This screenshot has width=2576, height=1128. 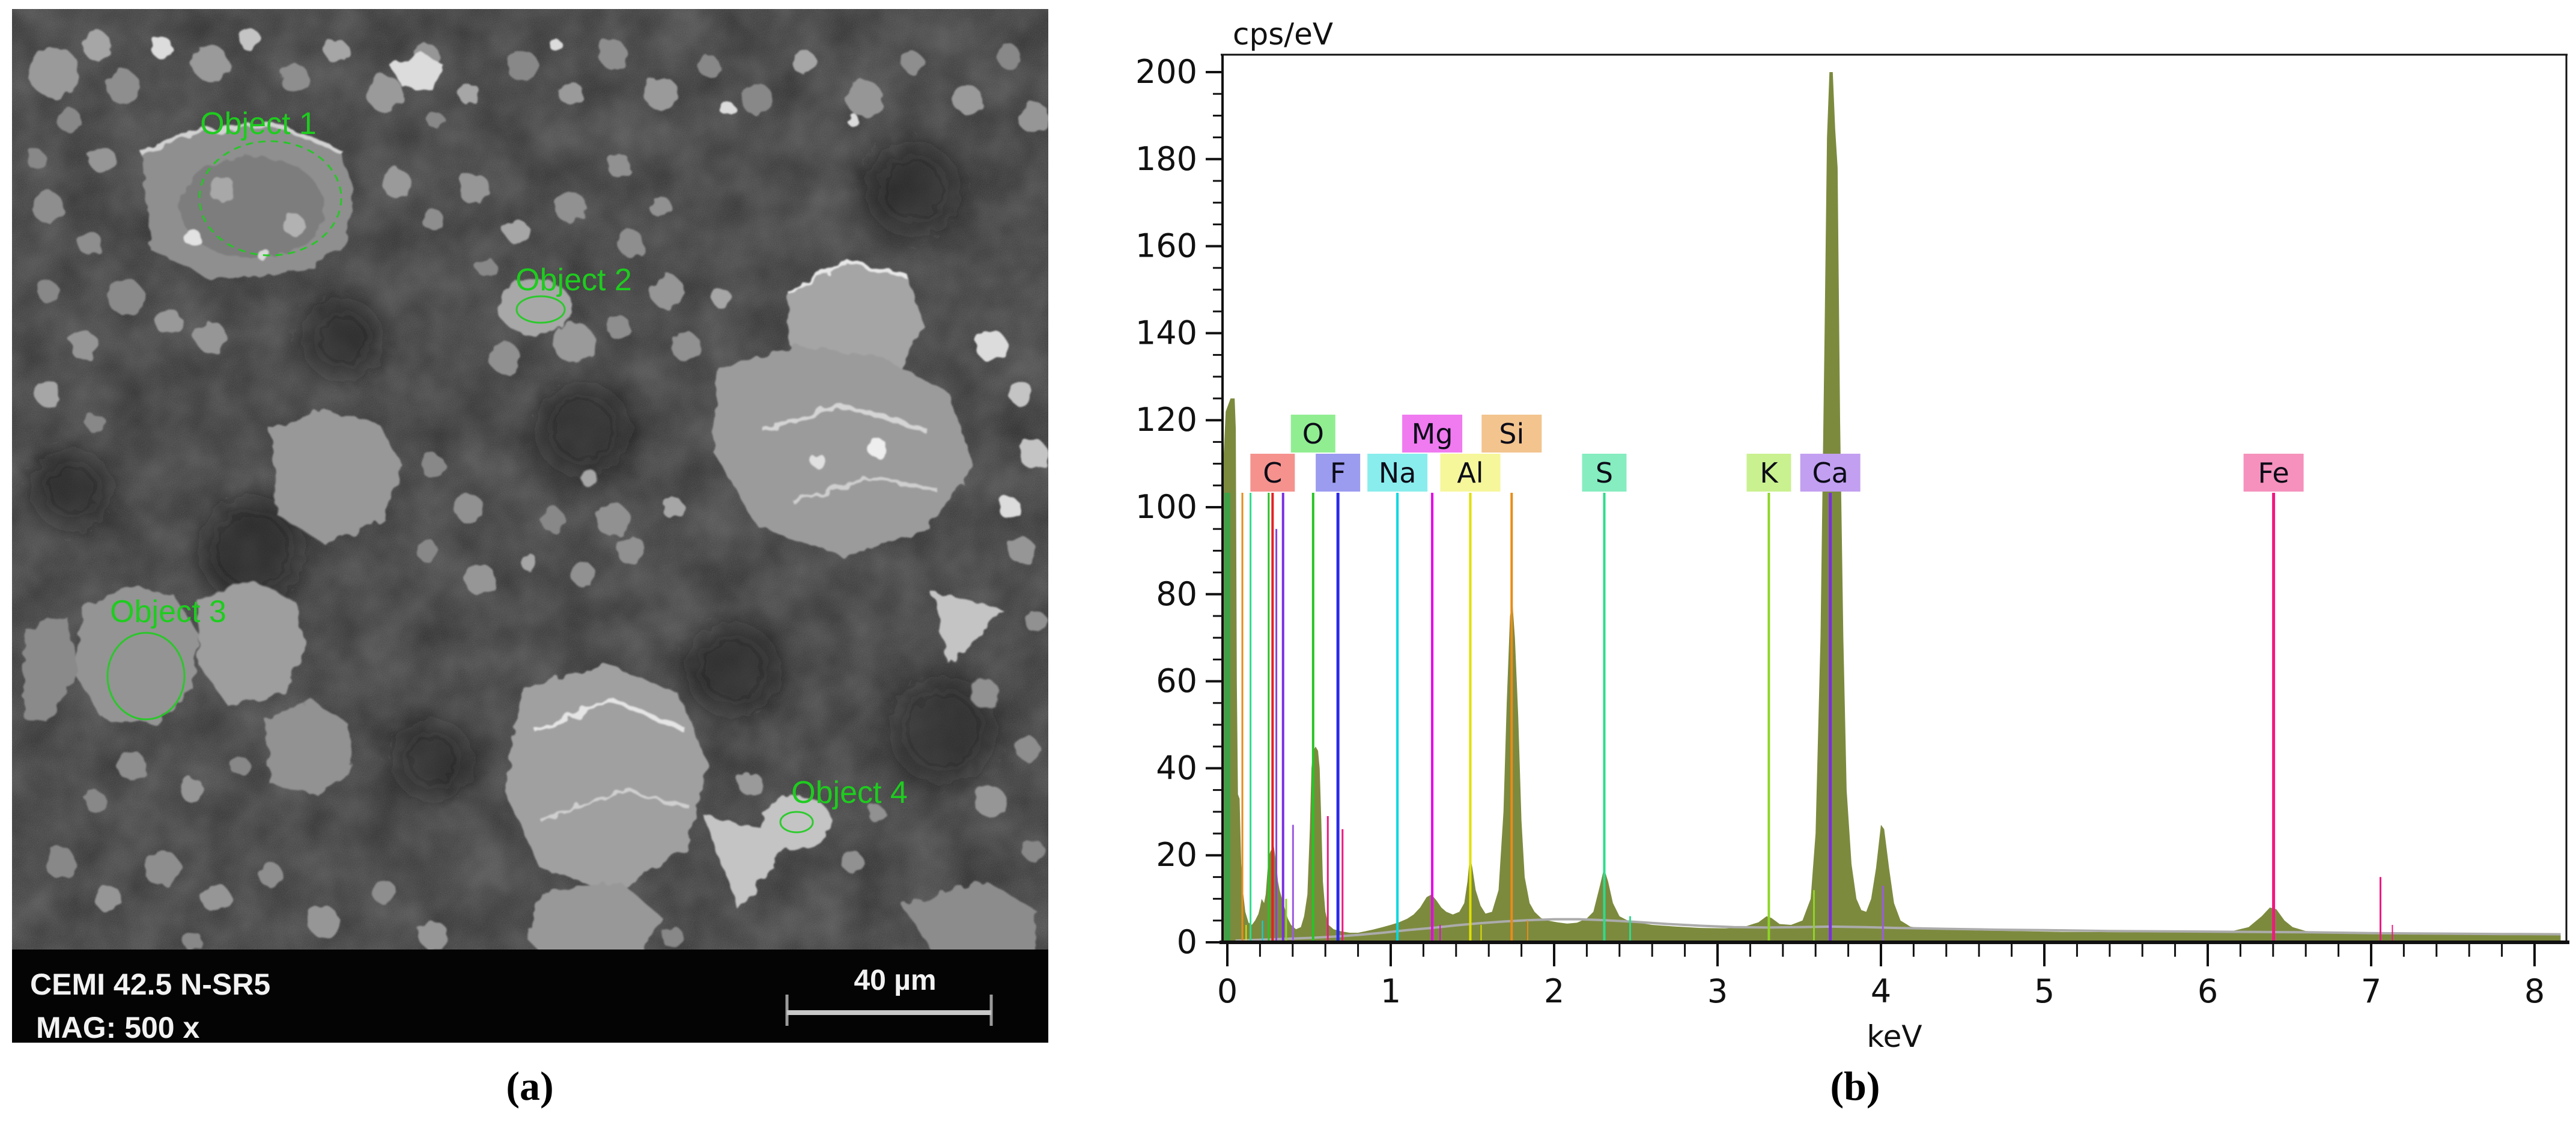 I want to click on element-symbol-Si: Si, so click(x=1512, y=434).